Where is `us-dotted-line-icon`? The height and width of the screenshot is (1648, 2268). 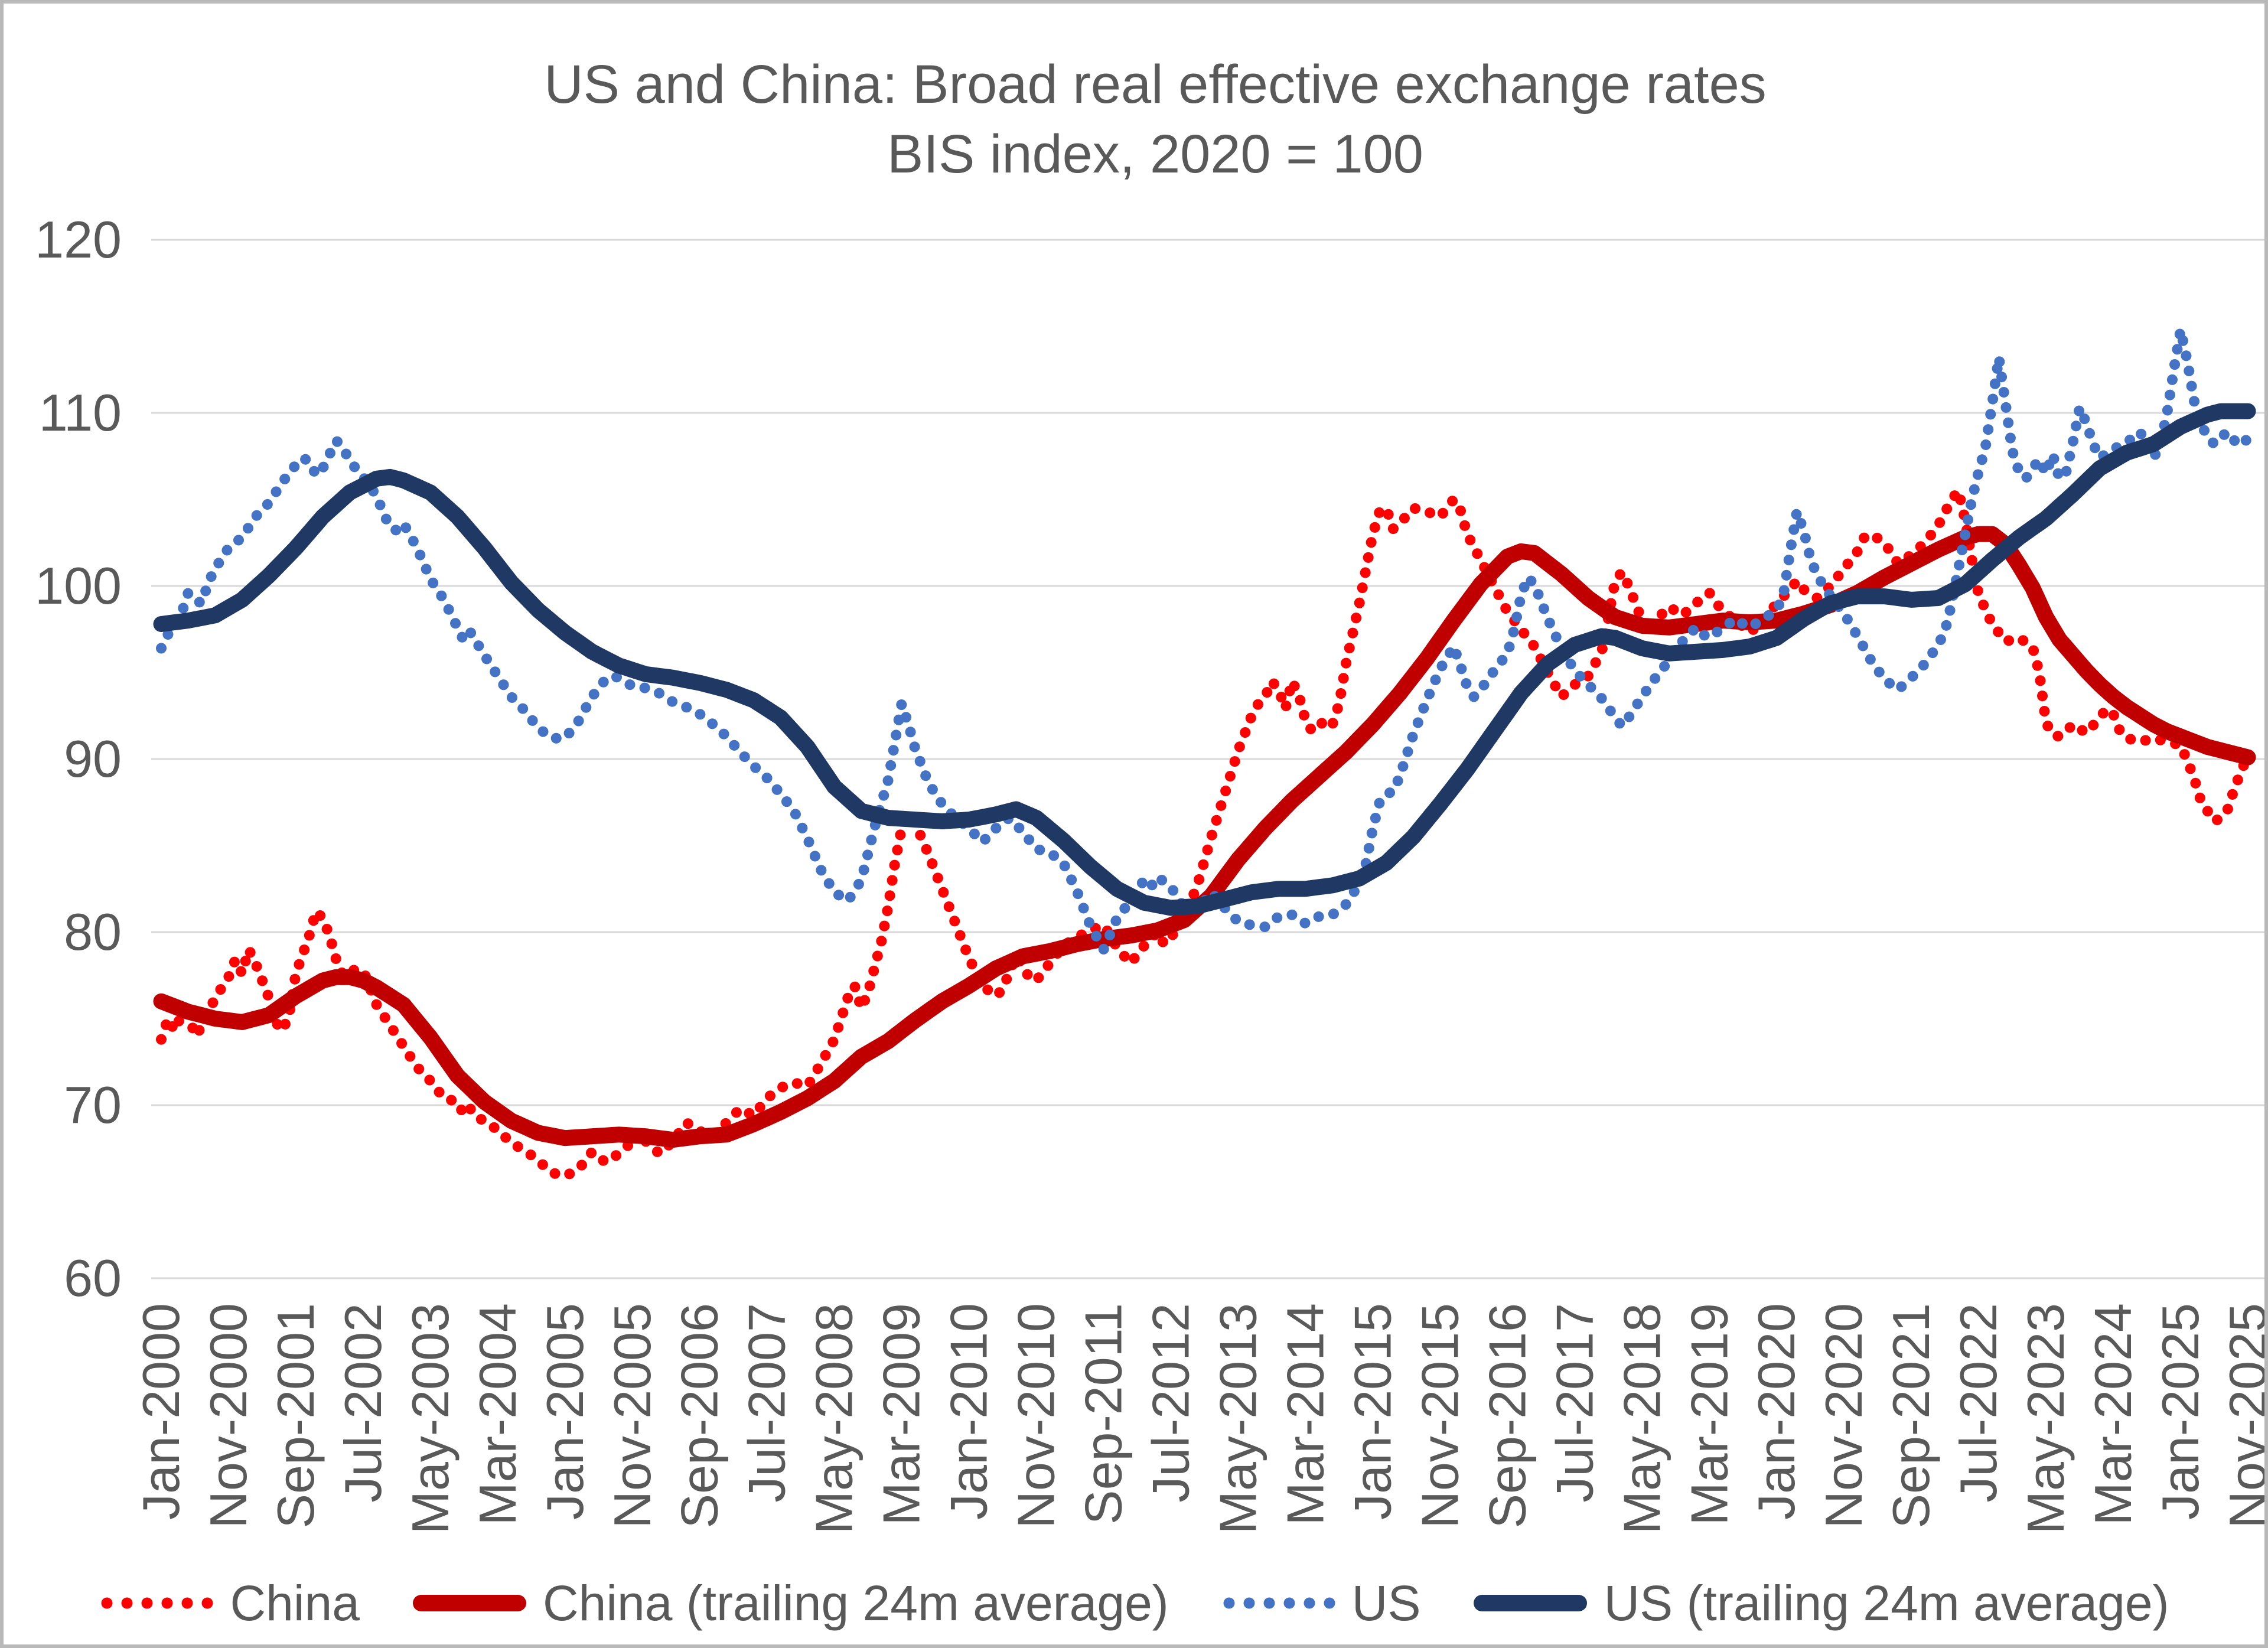
us-dotted-line-icon is located at coordinates (1279, 1603).